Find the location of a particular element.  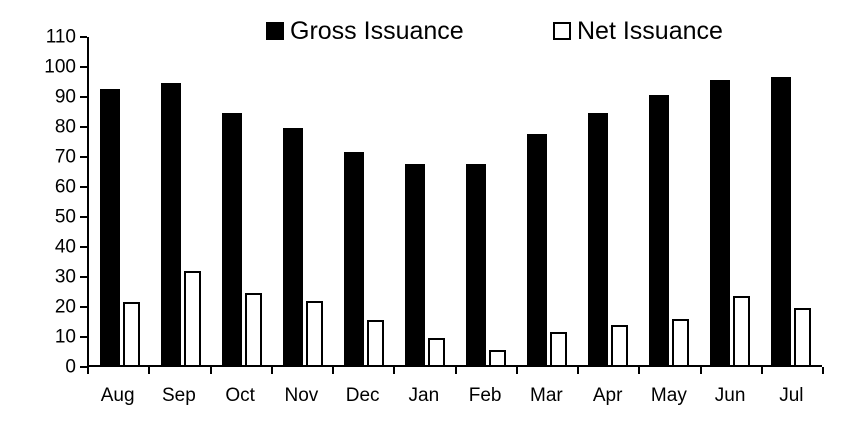

y-tick-label: 60 is located at coordinates (65, 187).